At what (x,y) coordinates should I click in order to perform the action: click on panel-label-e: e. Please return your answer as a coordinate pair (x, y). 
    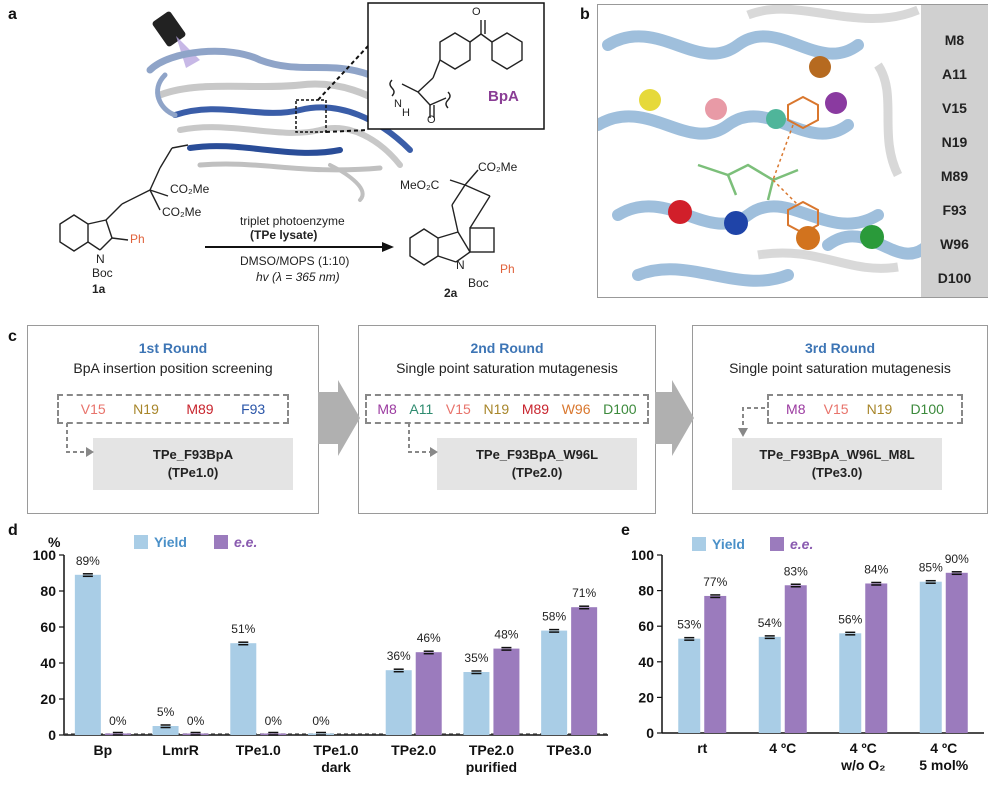
    Looking at the image, I should click on (625, 530).